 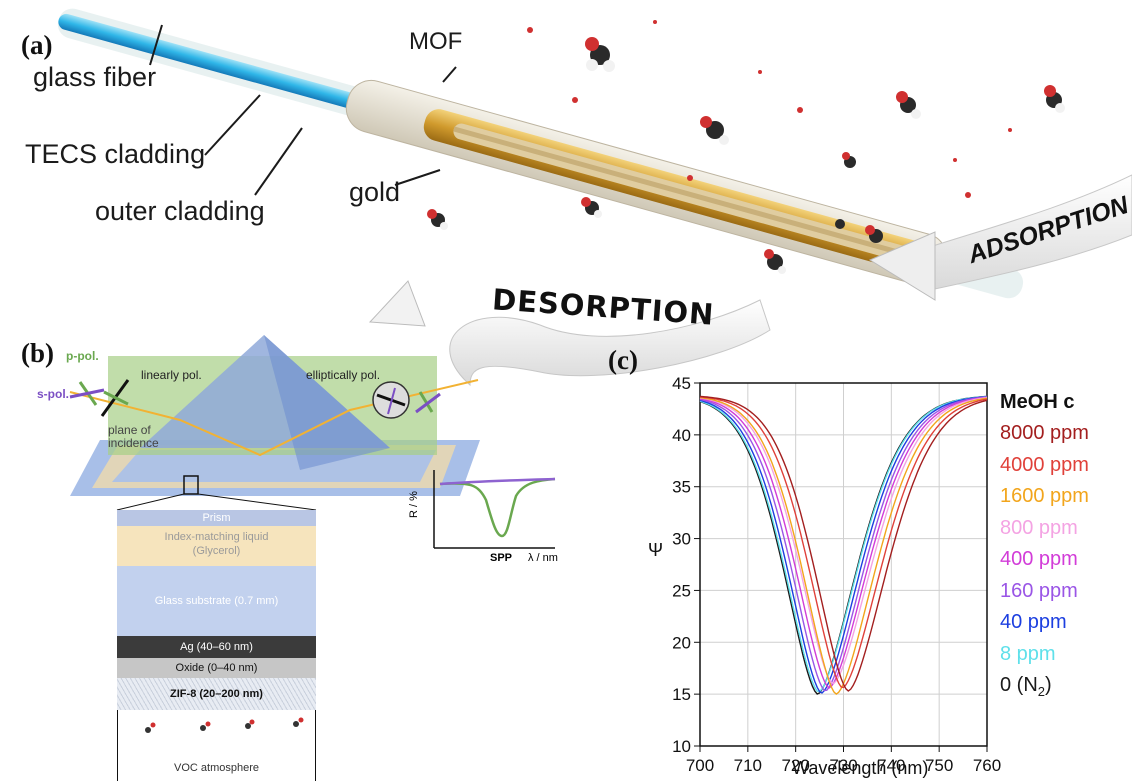 I want to click on y-tick-label: 35, so click(x=681, y=487).